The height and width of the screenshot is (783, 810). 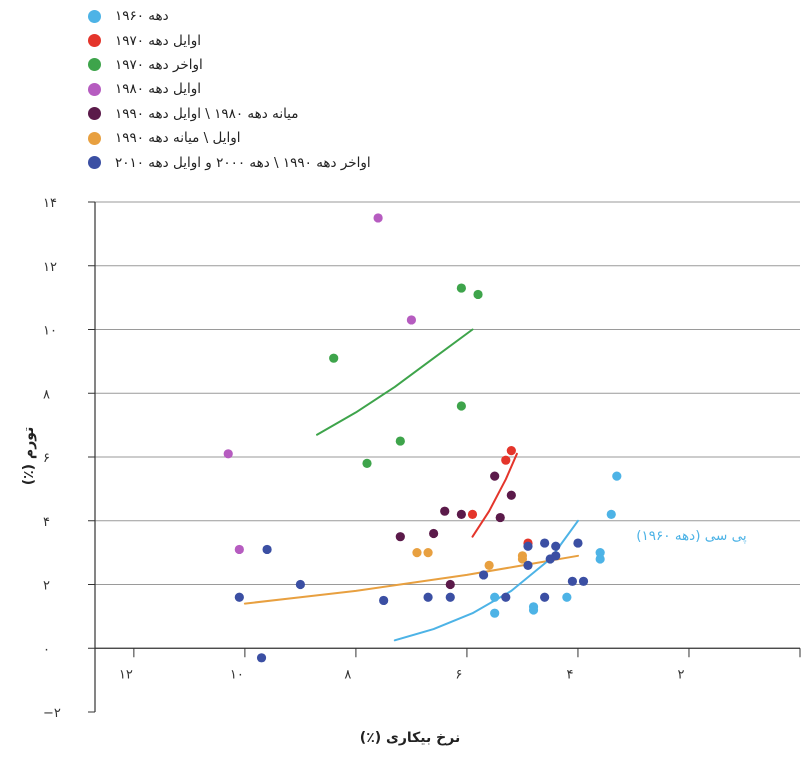 I want to click on legend-item: اوایل \ میانه دهه ۱۹۹۰, so click(x=229, y=138).